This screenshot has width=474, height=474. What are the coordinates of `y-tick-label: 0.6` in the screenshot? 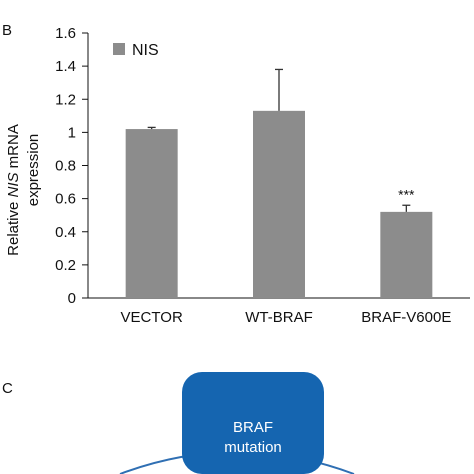 It's located at (65, 199).